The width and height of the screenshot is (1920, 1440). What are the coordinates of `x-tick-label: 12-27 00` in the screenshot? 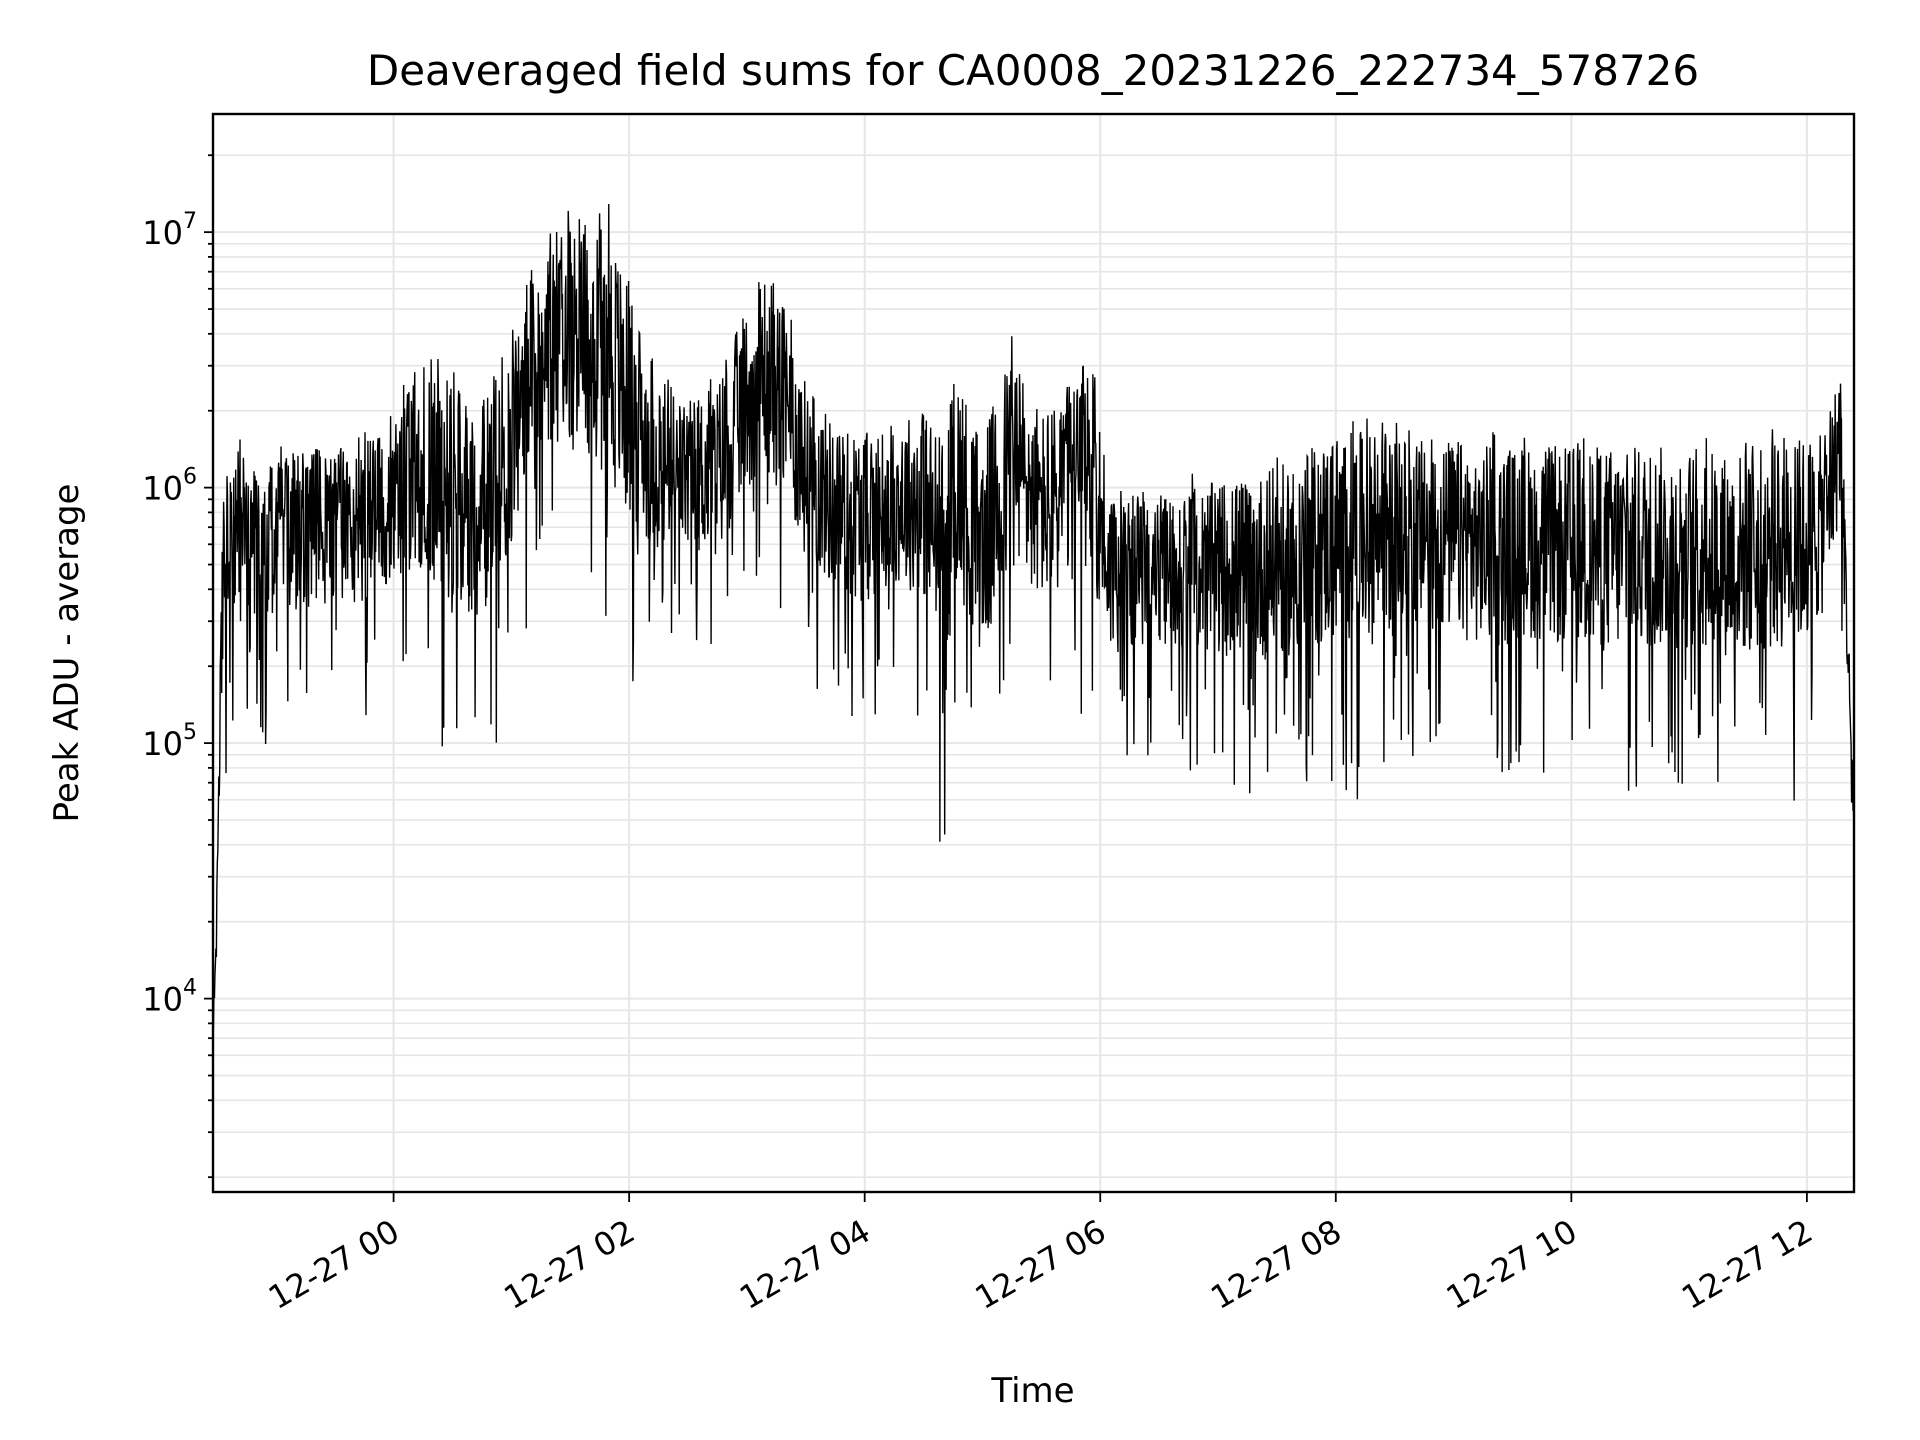 It's located at (334, 1264).